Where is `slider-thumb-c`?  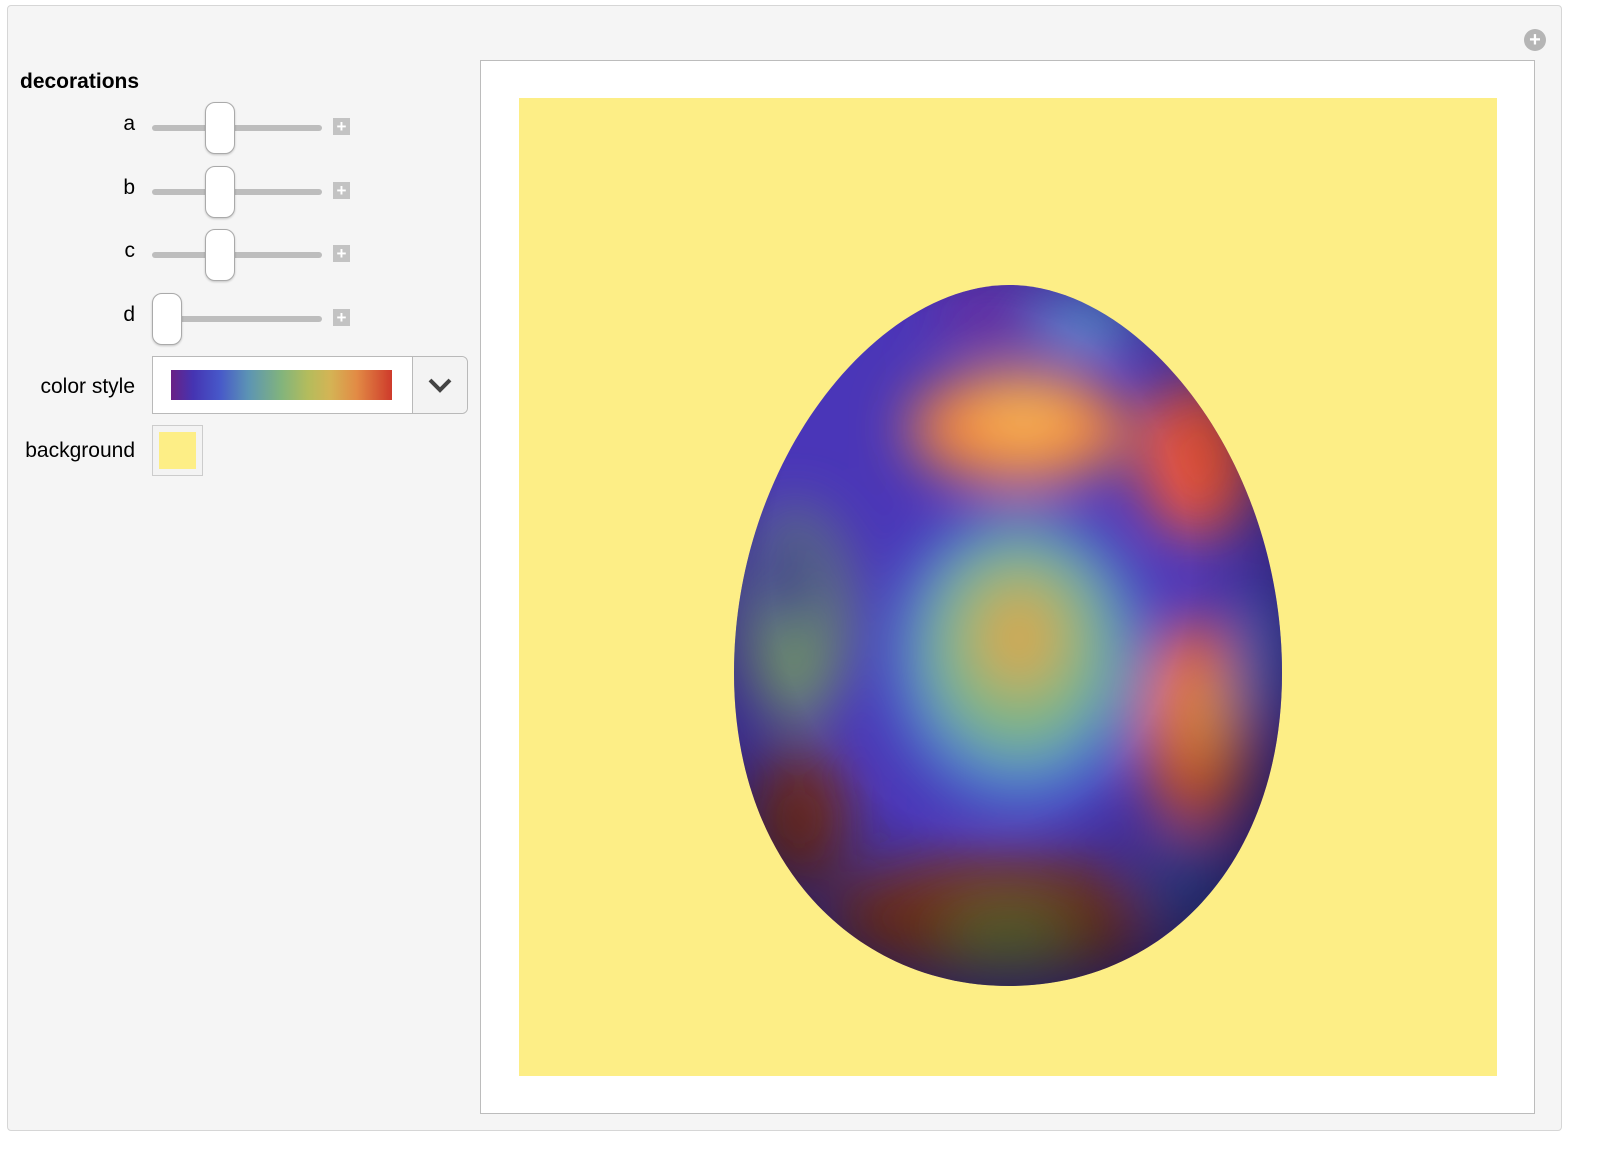 slider-thumb-c is located at coordinates (220, 255).